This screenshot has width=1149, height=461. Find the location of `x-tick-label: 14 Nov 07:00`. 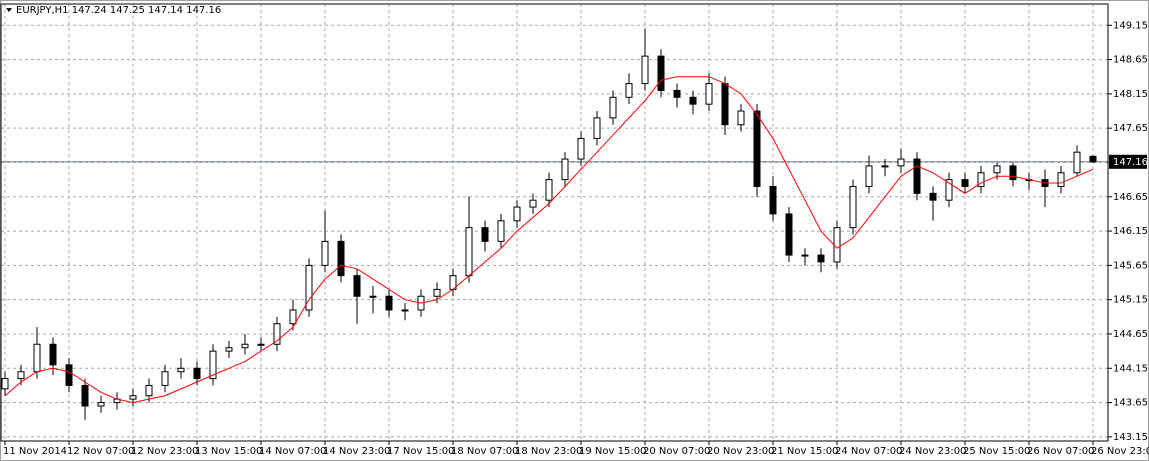

x-tick-label: 14 Nov 07:00 is located at coordinates (292, 451).